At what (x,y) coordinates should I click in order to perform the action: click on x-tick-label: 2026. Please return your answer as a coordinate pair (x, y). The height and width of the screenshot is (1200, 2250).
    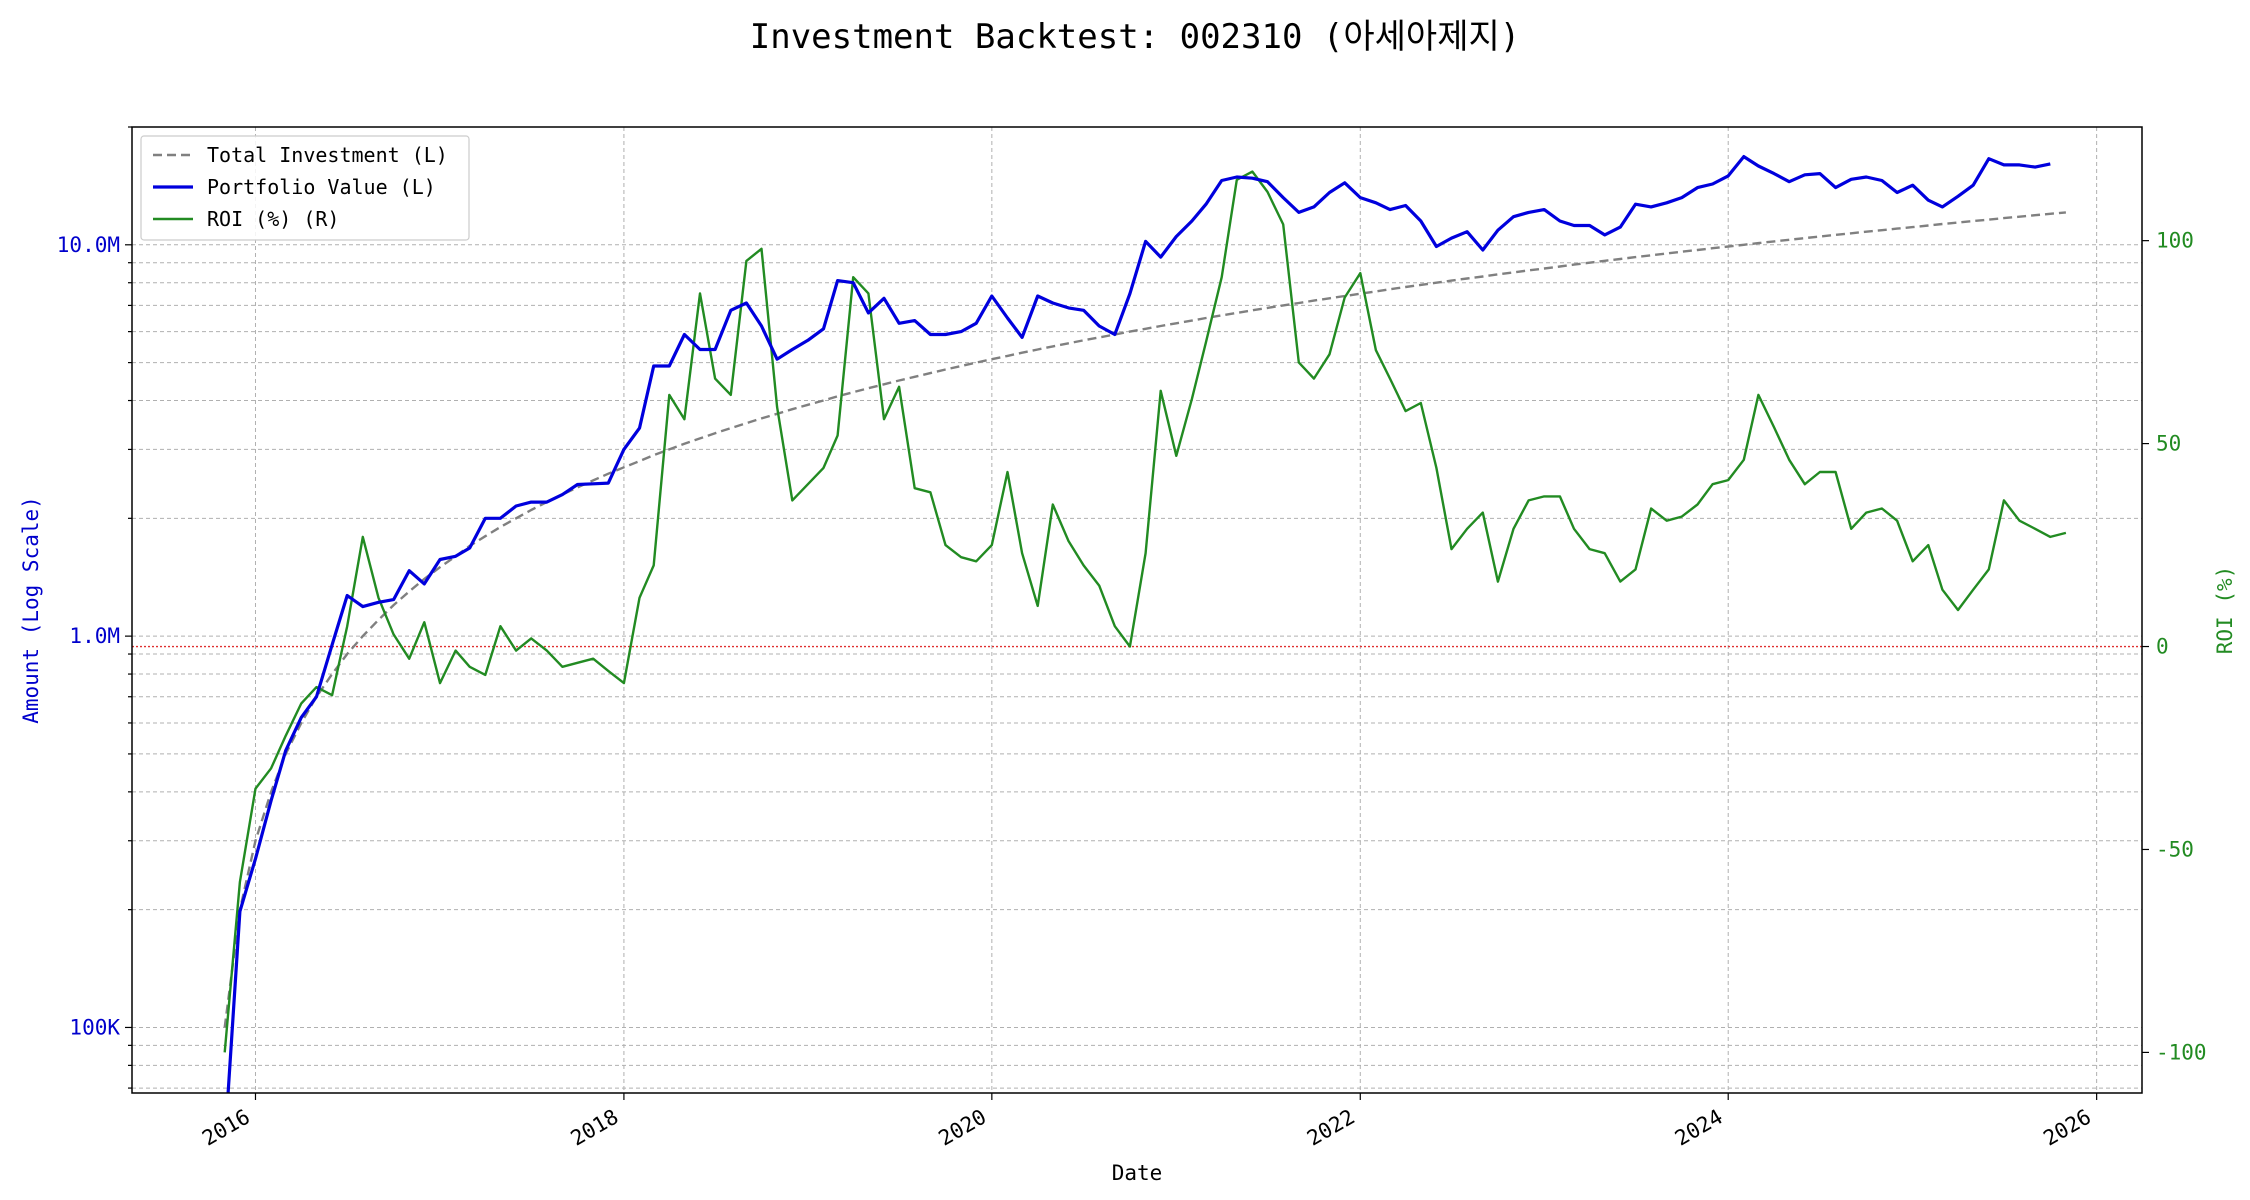
    Looking at the image, I should click on (2067, 1128).